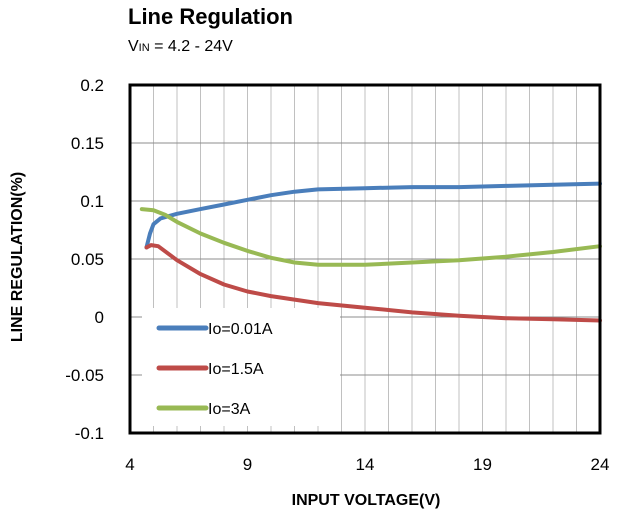  I want to click on y-axis-label: LINE REGULATION(%), so click(17, 257).